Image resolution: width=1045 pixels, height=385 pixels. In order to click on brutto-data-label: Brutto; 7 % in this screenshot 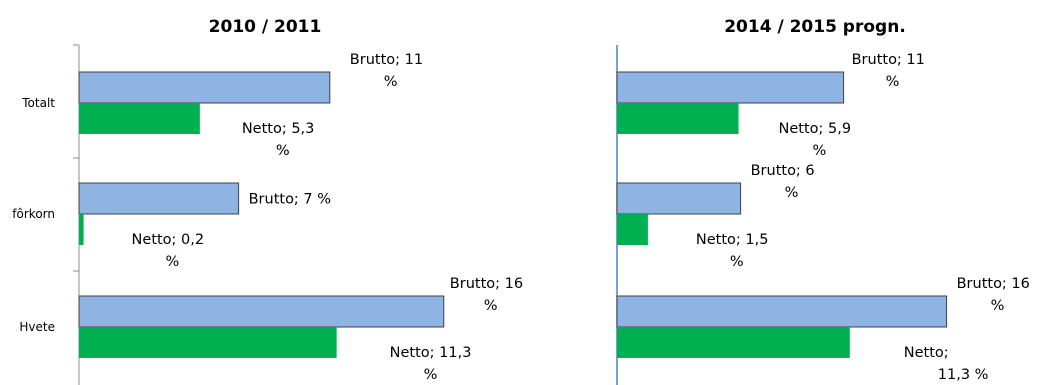, I will do `click(290, 200)`.